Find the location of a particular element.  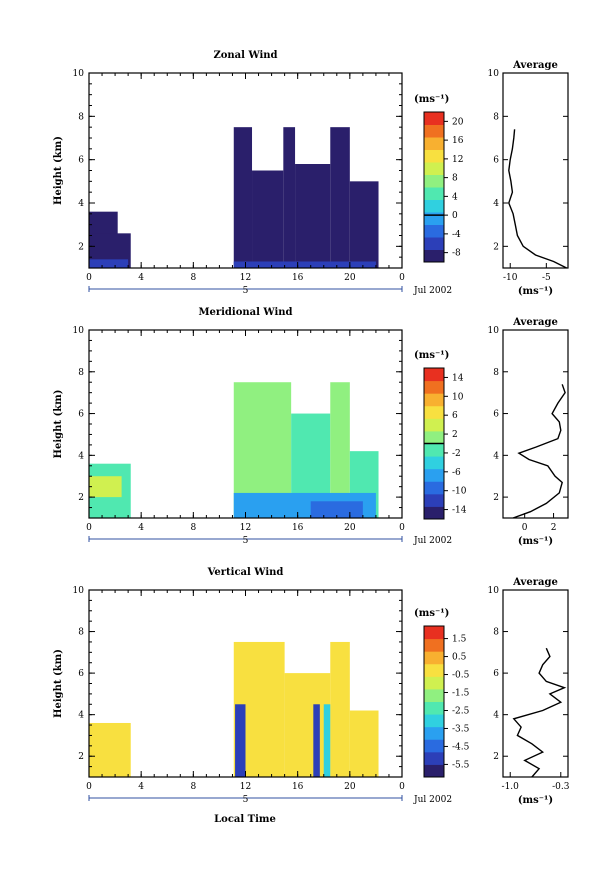

vertical-colorbar-label-5: -3.5 is located at coordinates (461, 729).